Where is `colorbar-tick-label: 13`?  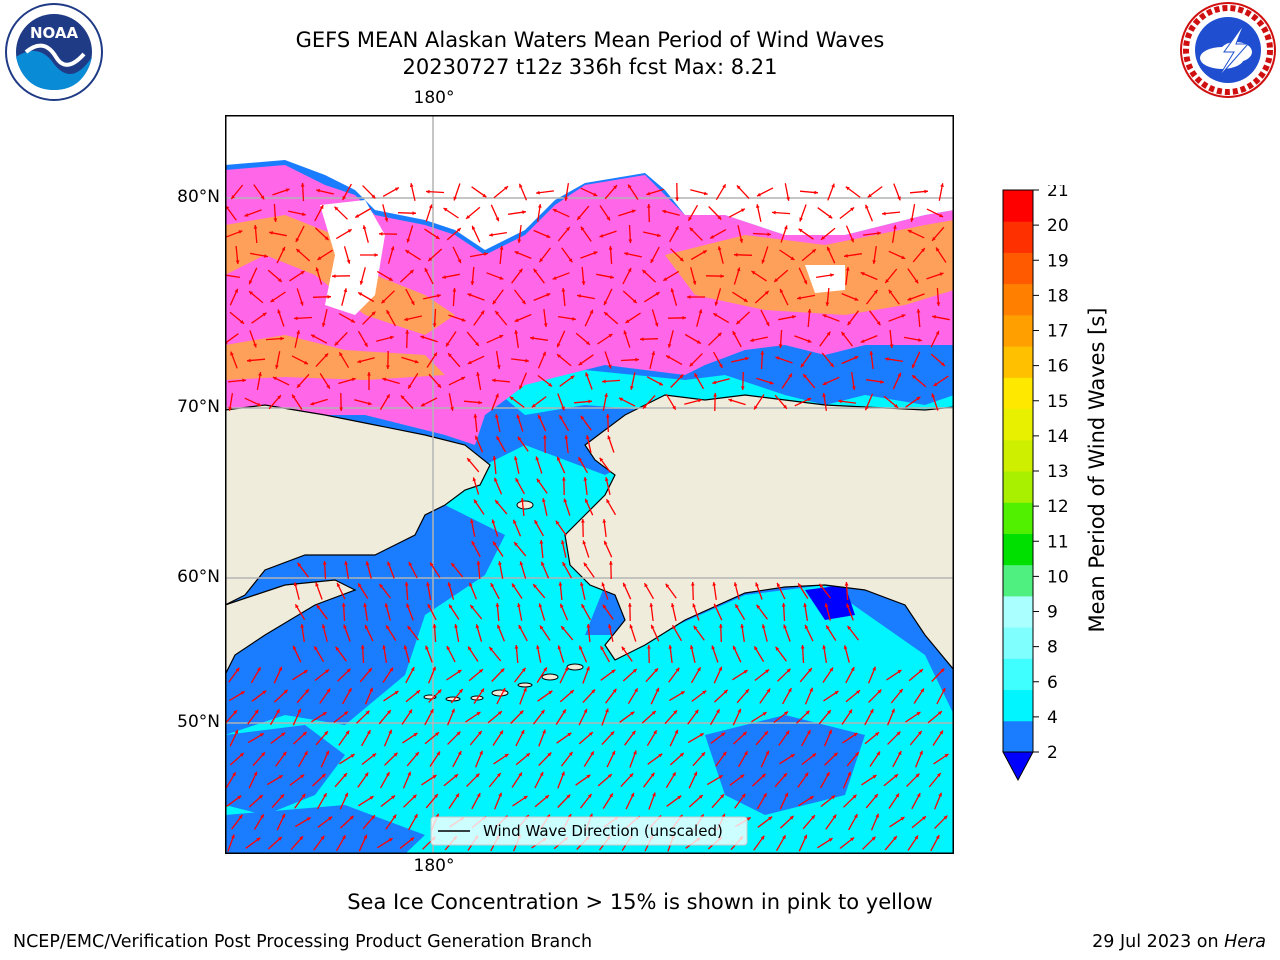
colorbar-tick-label: 13 is located at coordinates (1058, 472).